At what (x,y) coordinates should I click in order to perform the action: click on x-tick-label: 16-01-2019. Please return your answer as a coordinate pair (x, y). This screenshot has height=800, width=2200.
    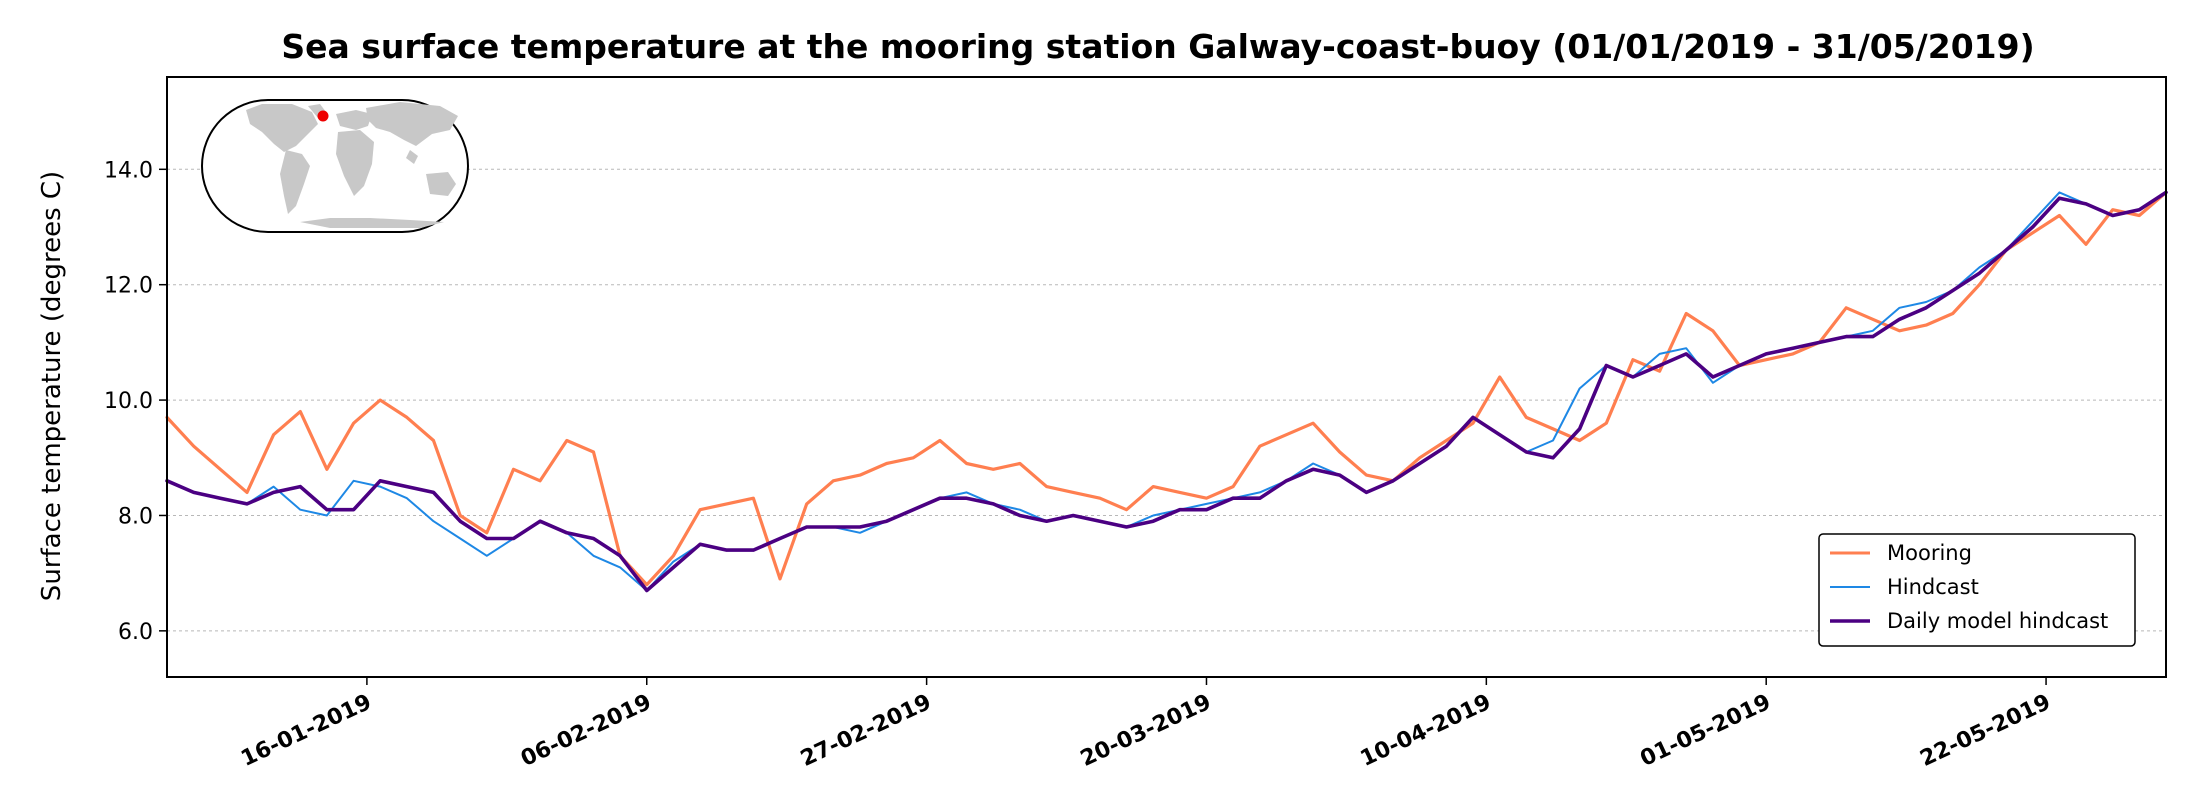
    Looking at the image, I should click on (306, 731).